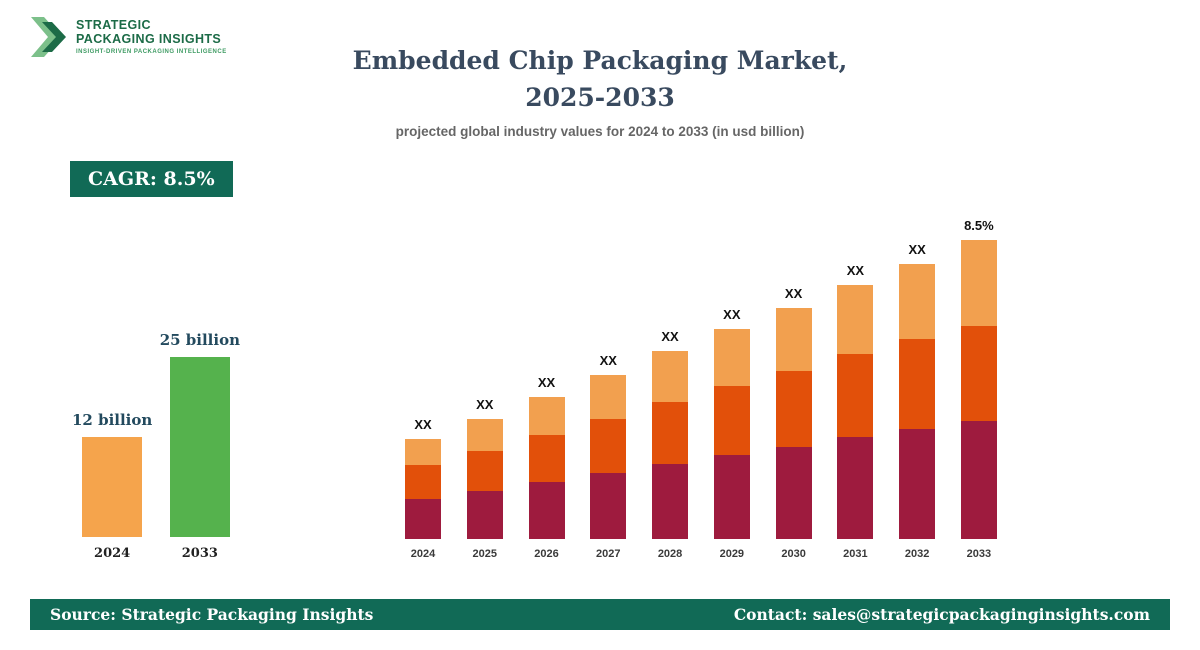  I want to click on x-axis-label: 2030, so click(793, 554).